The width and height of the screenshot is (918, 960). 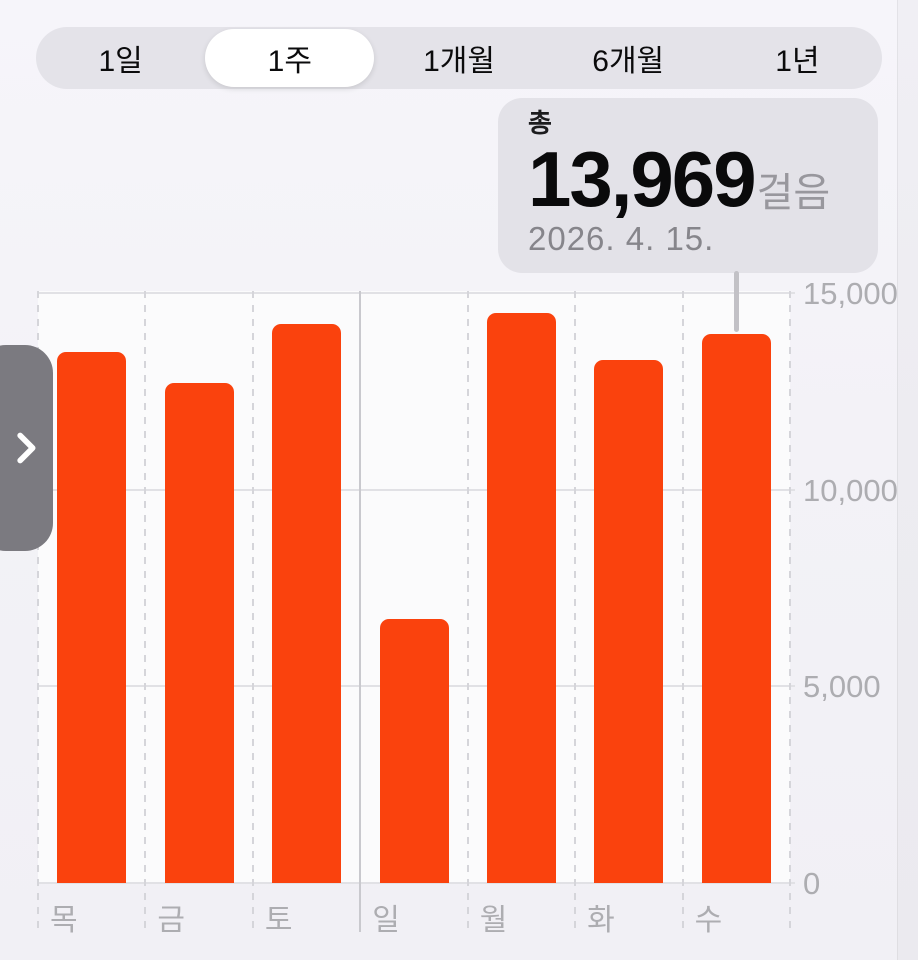 I want to click on segment-range-1month: 1개월, so click(x=459, y=61).